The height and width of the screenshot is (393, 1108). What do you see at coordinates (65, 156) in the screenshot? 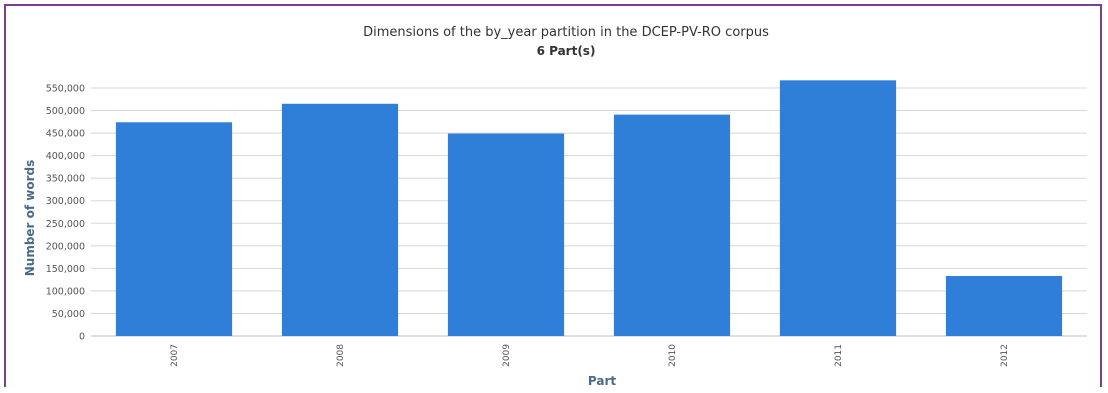
I see `y-tick-label: 400,000` at bounding box center [65, 156].